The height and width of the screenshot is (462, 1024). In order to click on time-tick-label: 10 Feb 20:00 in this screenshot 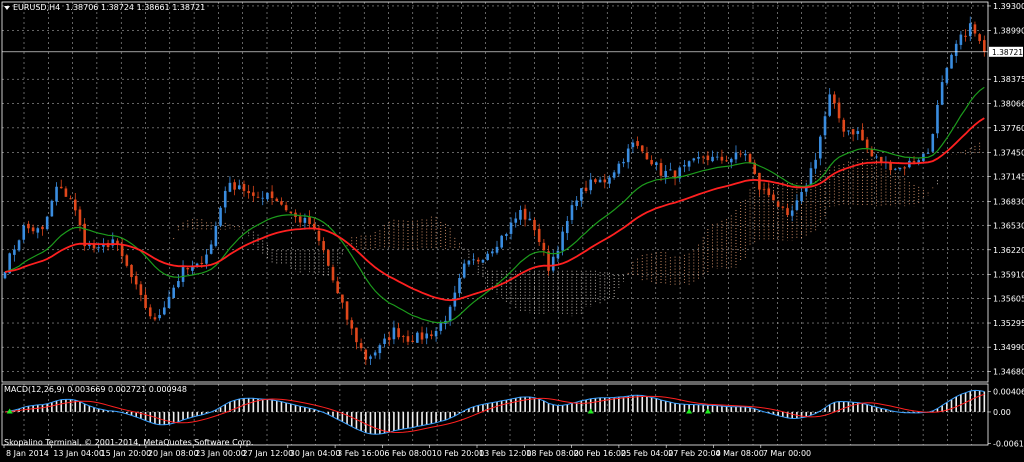, I will do `click(458, 453)`.